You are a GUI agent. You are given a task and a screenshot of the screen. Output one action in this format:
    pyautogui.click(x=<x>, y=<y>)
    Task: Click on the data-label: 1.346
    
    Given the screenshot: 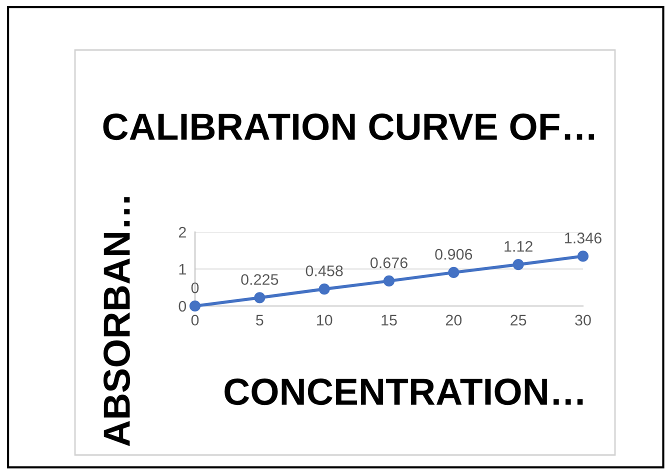 What is the action you would take?
    pyautogui.click(x=583, y=238)
    